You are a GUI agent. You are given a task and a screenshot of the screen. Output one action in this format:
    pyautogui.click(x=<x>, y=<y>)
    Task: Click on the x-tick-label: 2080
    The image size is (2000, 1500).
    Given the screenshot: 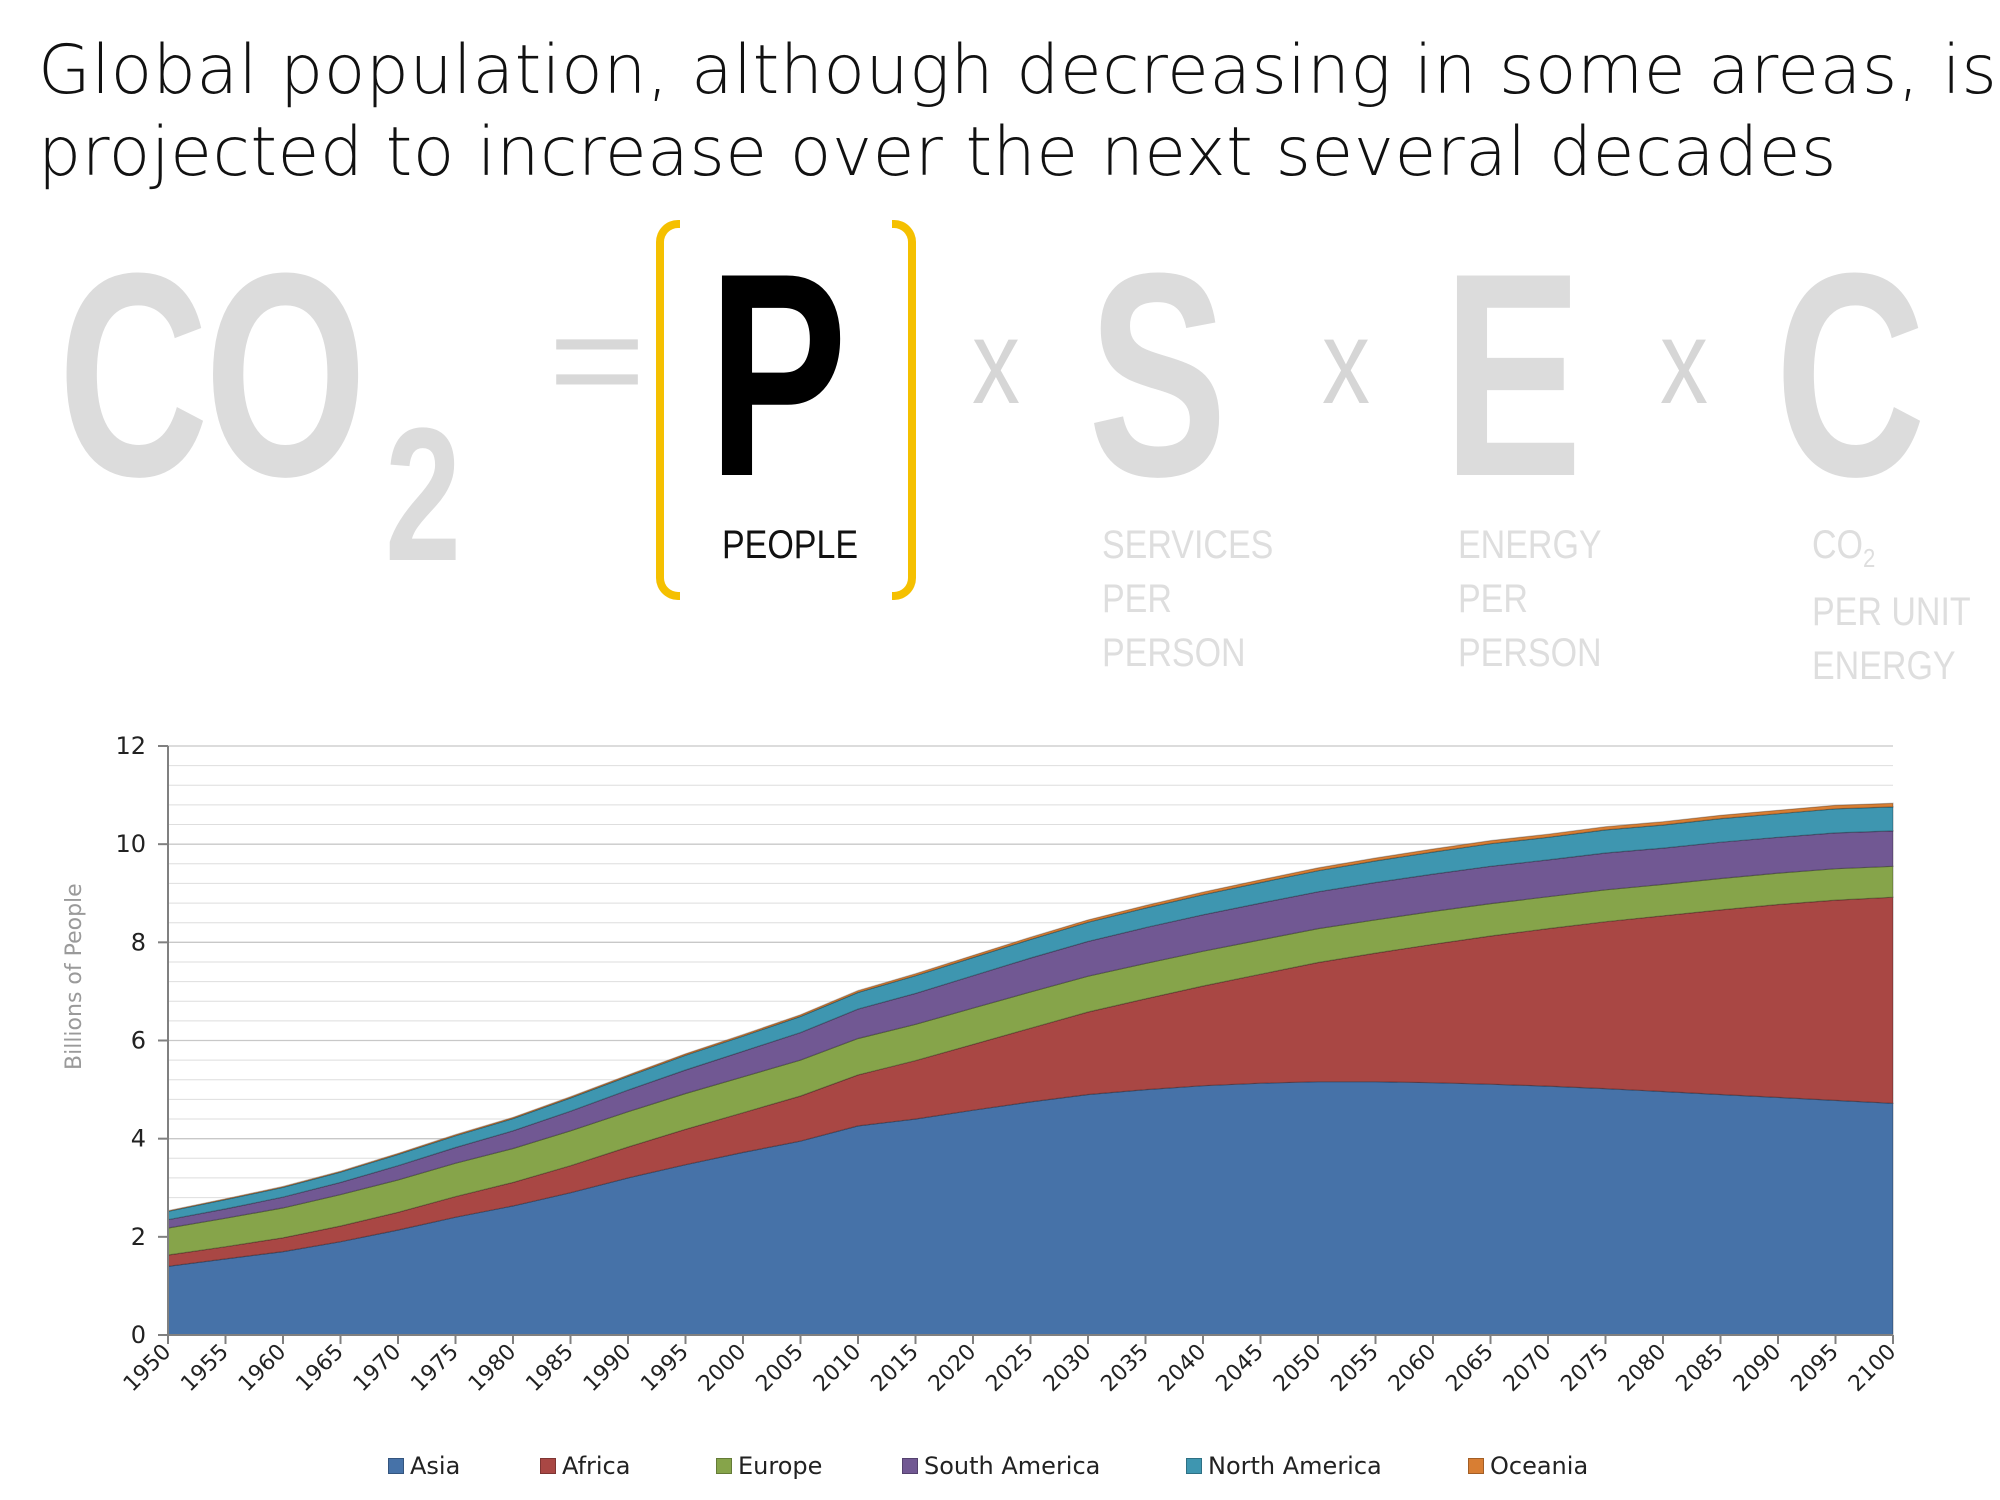 What is the action you would take?
    pyautogui.click(x=1642, y=1368)
    